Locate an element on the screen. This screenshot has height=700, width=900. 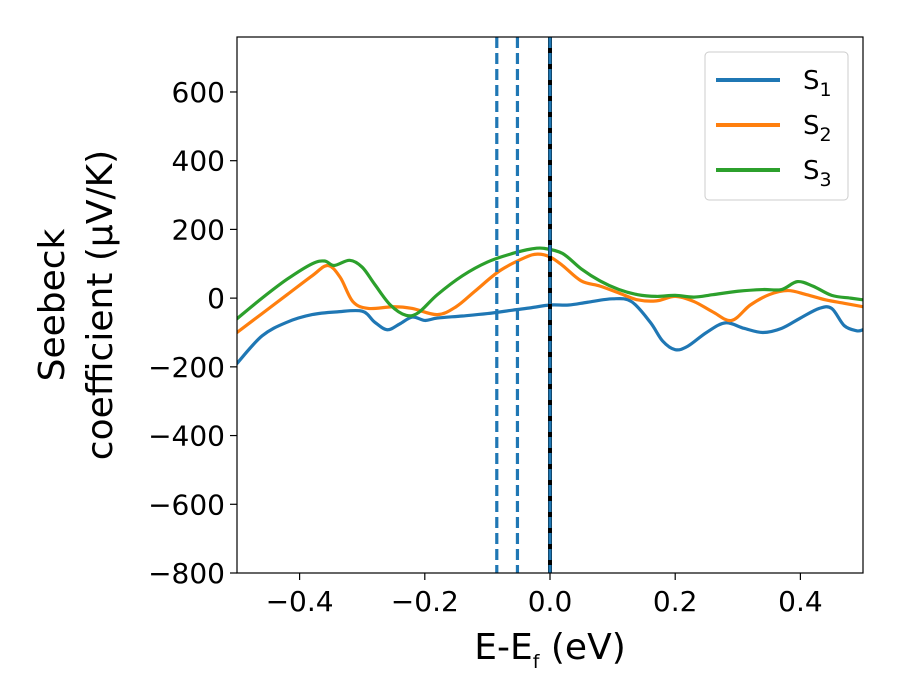
x-axis-ticks: −0.4 −0.2 0.0 0.2 0.4 is located at coordinates (544, 595).